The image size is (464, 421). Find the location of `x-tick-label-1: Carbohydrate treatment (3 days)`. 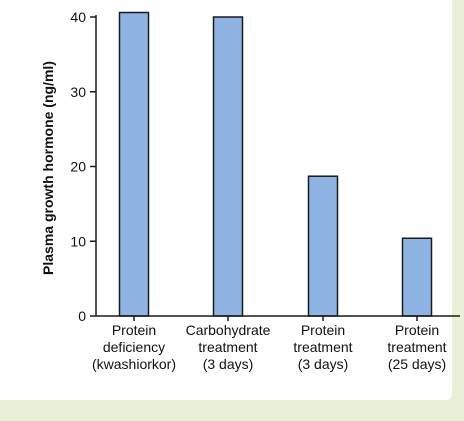

x-tick-label-1: Carbohydrate treatment (3 days) is located at coordinates (228, 347).